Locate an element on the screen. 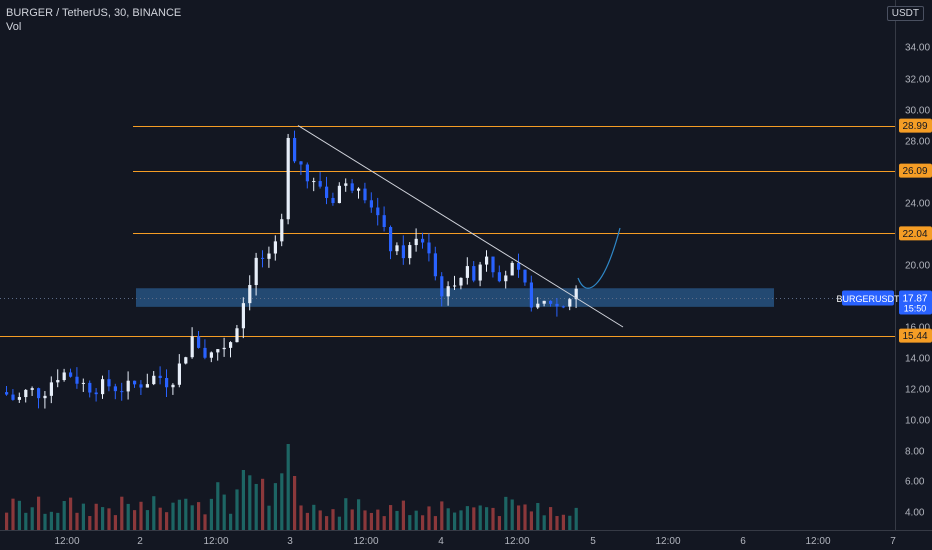 The image size is (932, 550). symbol-name-text: BURGERUSDT is located at coordinates (868, 299).